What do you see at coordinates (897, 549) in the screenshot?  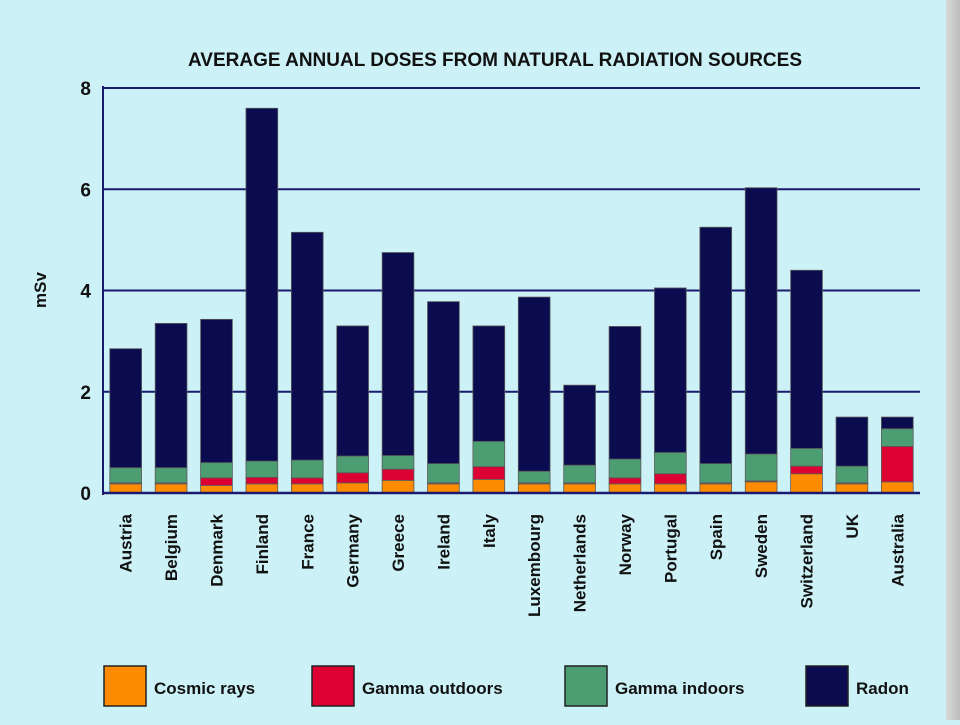 I see `x-tick-label: Australia` at bounding box center [897, 549].